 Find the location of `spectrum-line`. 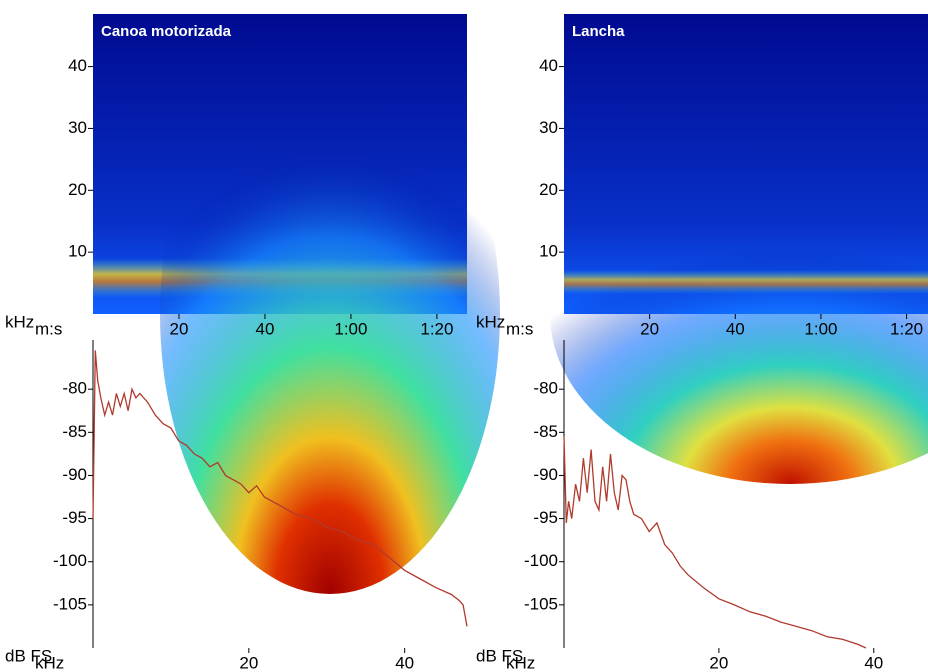

spectrum-line is located at coordinates (715, 542).